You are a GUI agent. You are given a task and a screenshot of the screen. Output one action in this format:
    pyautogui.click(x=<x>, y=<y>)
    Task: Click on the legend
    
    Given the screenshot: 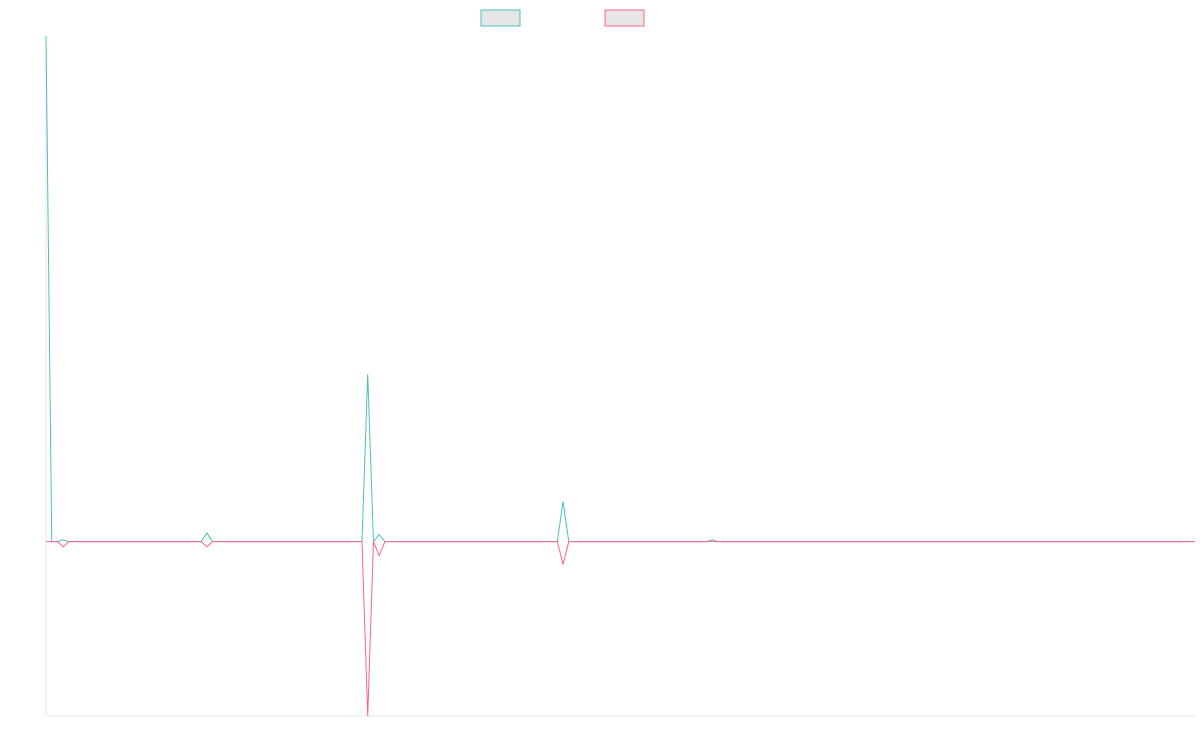 What is the action you would take?
    pyautogui.click(x=562, y=18)
    